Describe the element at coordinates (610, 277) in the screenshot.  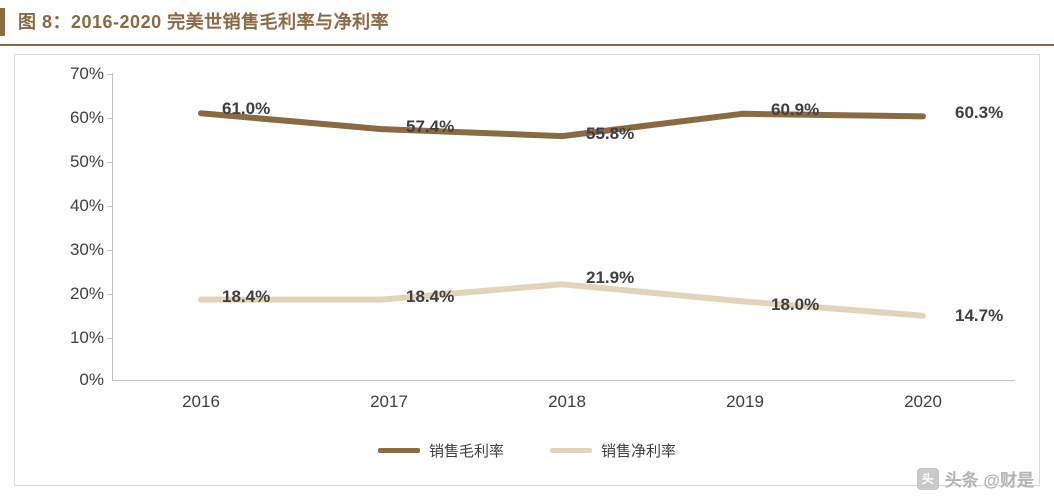
I see `data-label-net-2018: 21.9%` at that location.